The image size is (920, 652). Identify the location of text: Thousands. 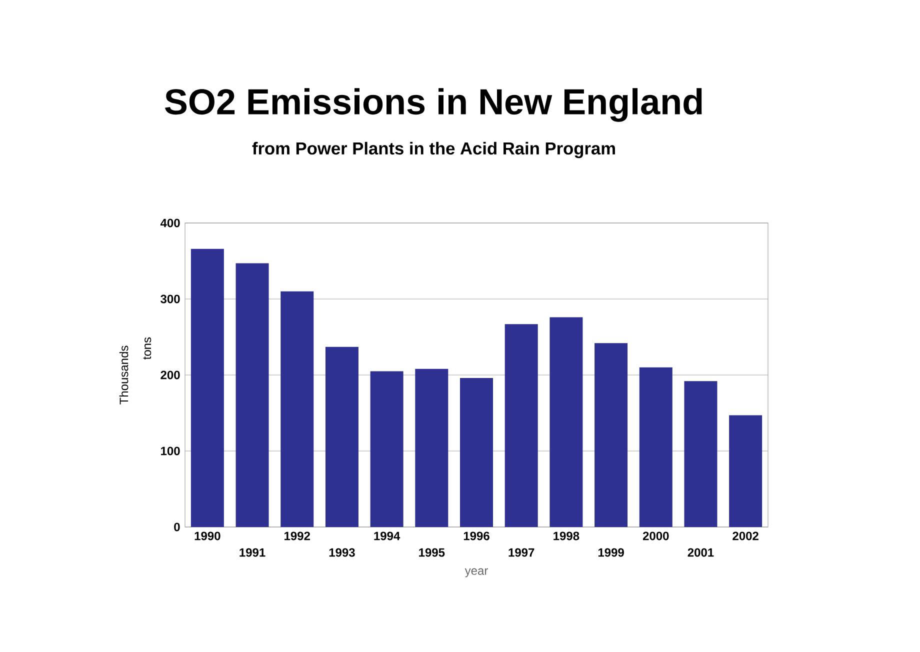
(123, 375).